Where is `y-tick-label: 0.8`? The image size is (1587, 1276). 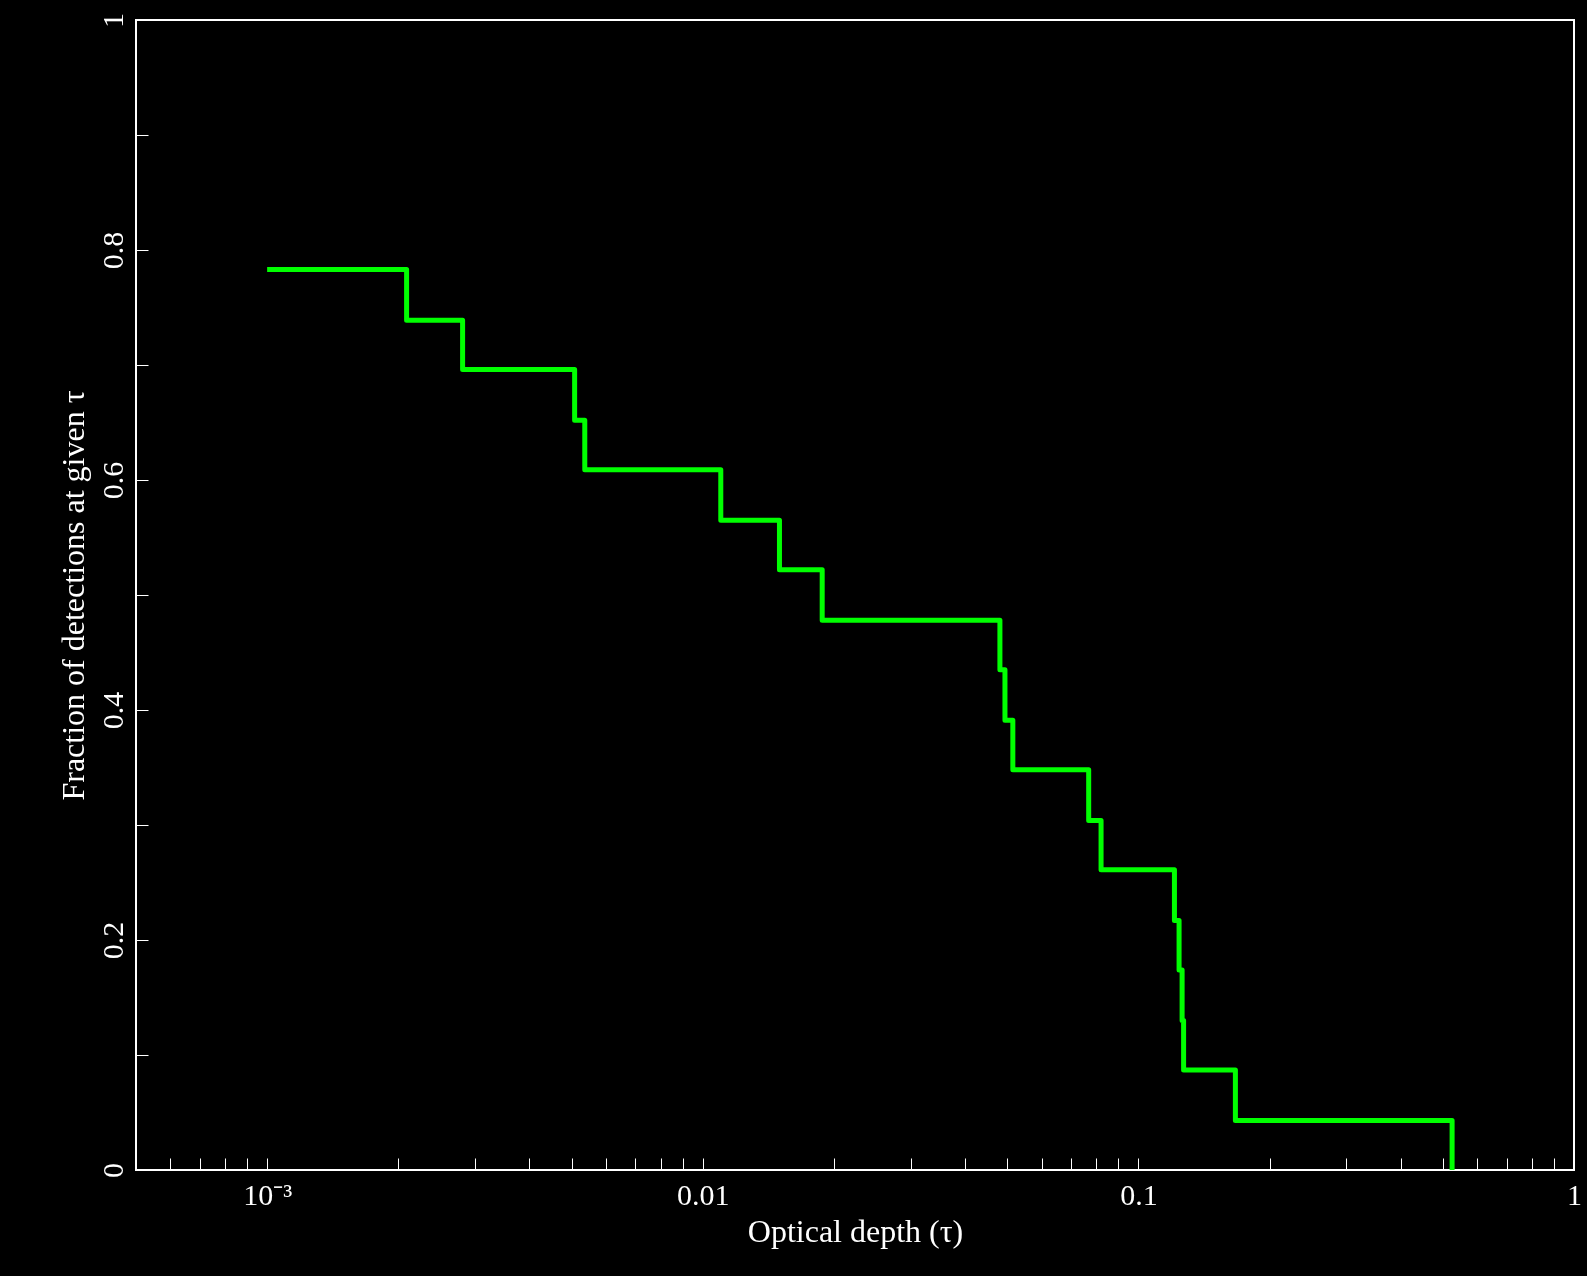 y-tick-label: 0.8 is located at coordinates (112, 250).